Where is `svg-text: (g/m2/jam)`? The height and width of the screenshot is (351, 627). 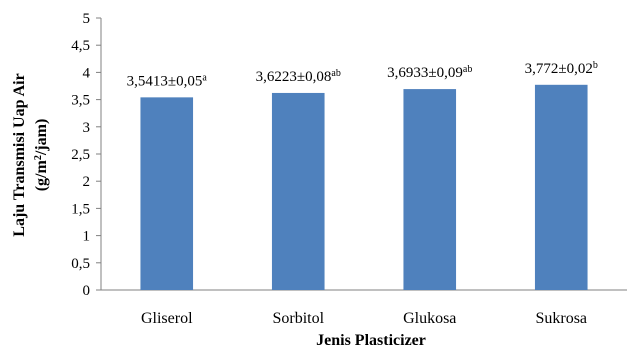
svg-text: (g/m2/jam) is located at coordinates (42, 155).